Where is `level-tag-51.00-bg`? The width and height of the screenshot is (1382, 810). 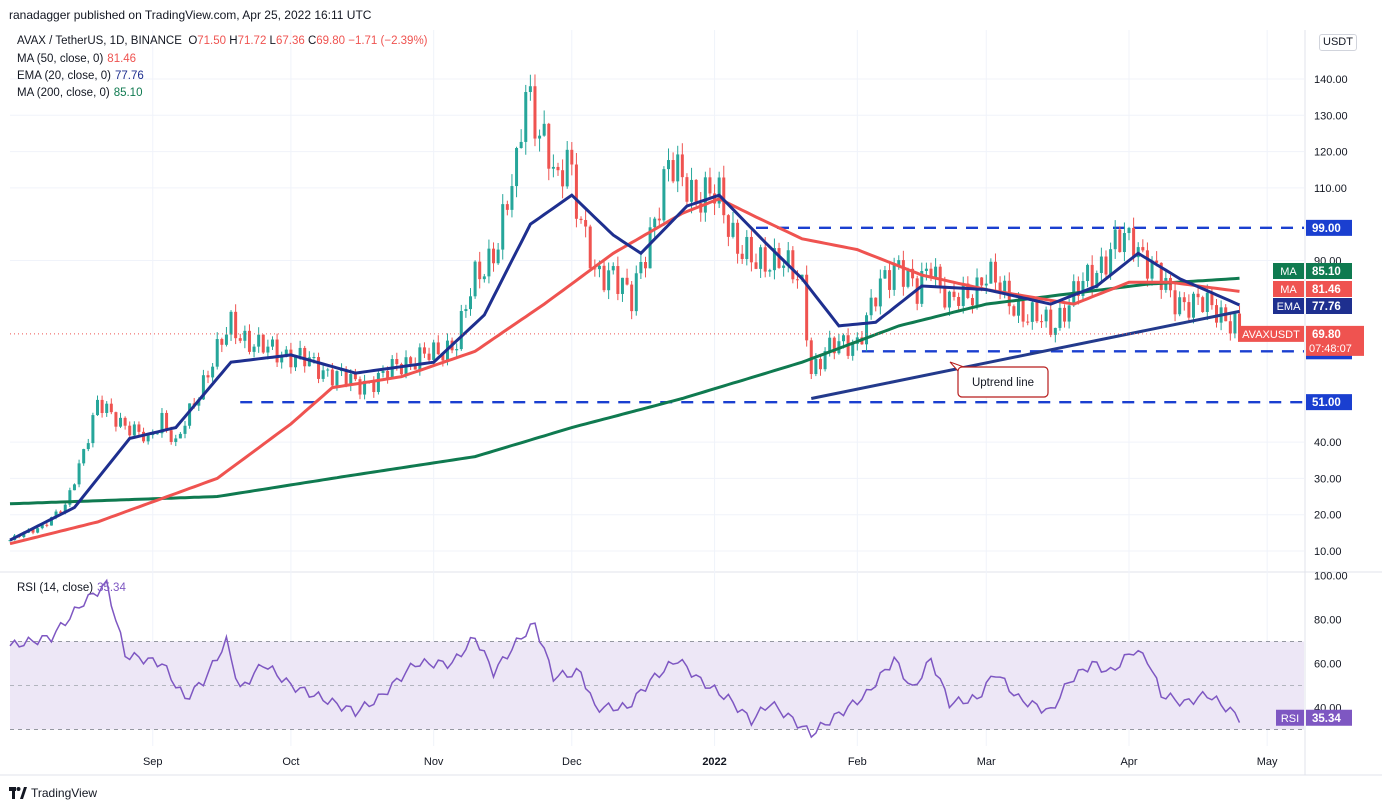
level-tag-51.00-bg is located at coordinates (1329, 402).